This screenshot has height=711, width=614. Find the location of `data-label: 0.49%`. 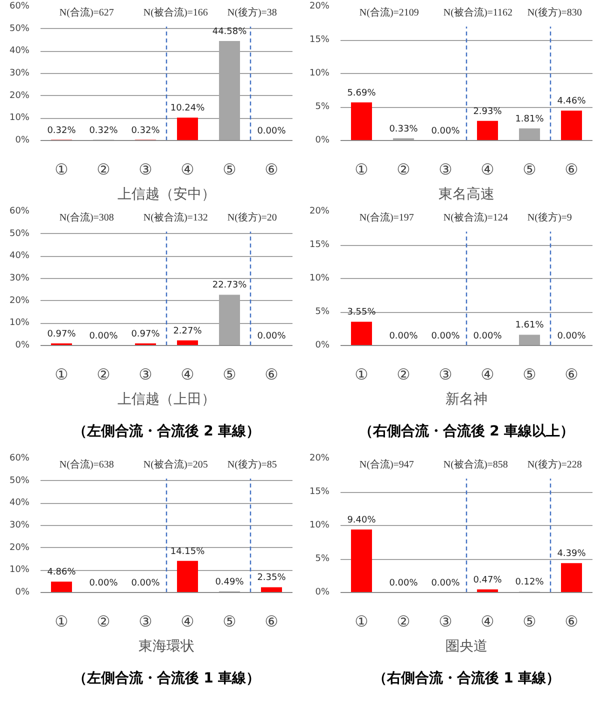

data-label: 0.49% is located at coordinates (229, 582).